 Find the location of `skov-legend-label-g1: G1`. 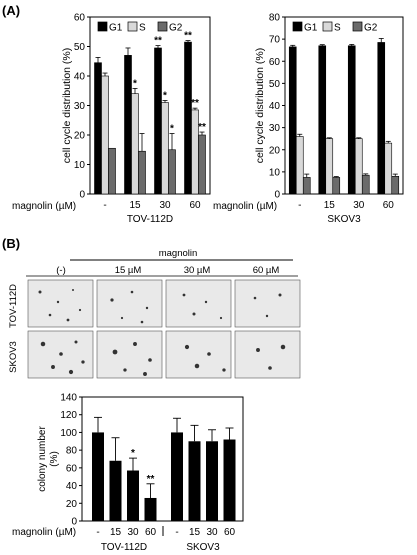

skov-legend-label-g1: G1 is located at coordinates (311, 28).